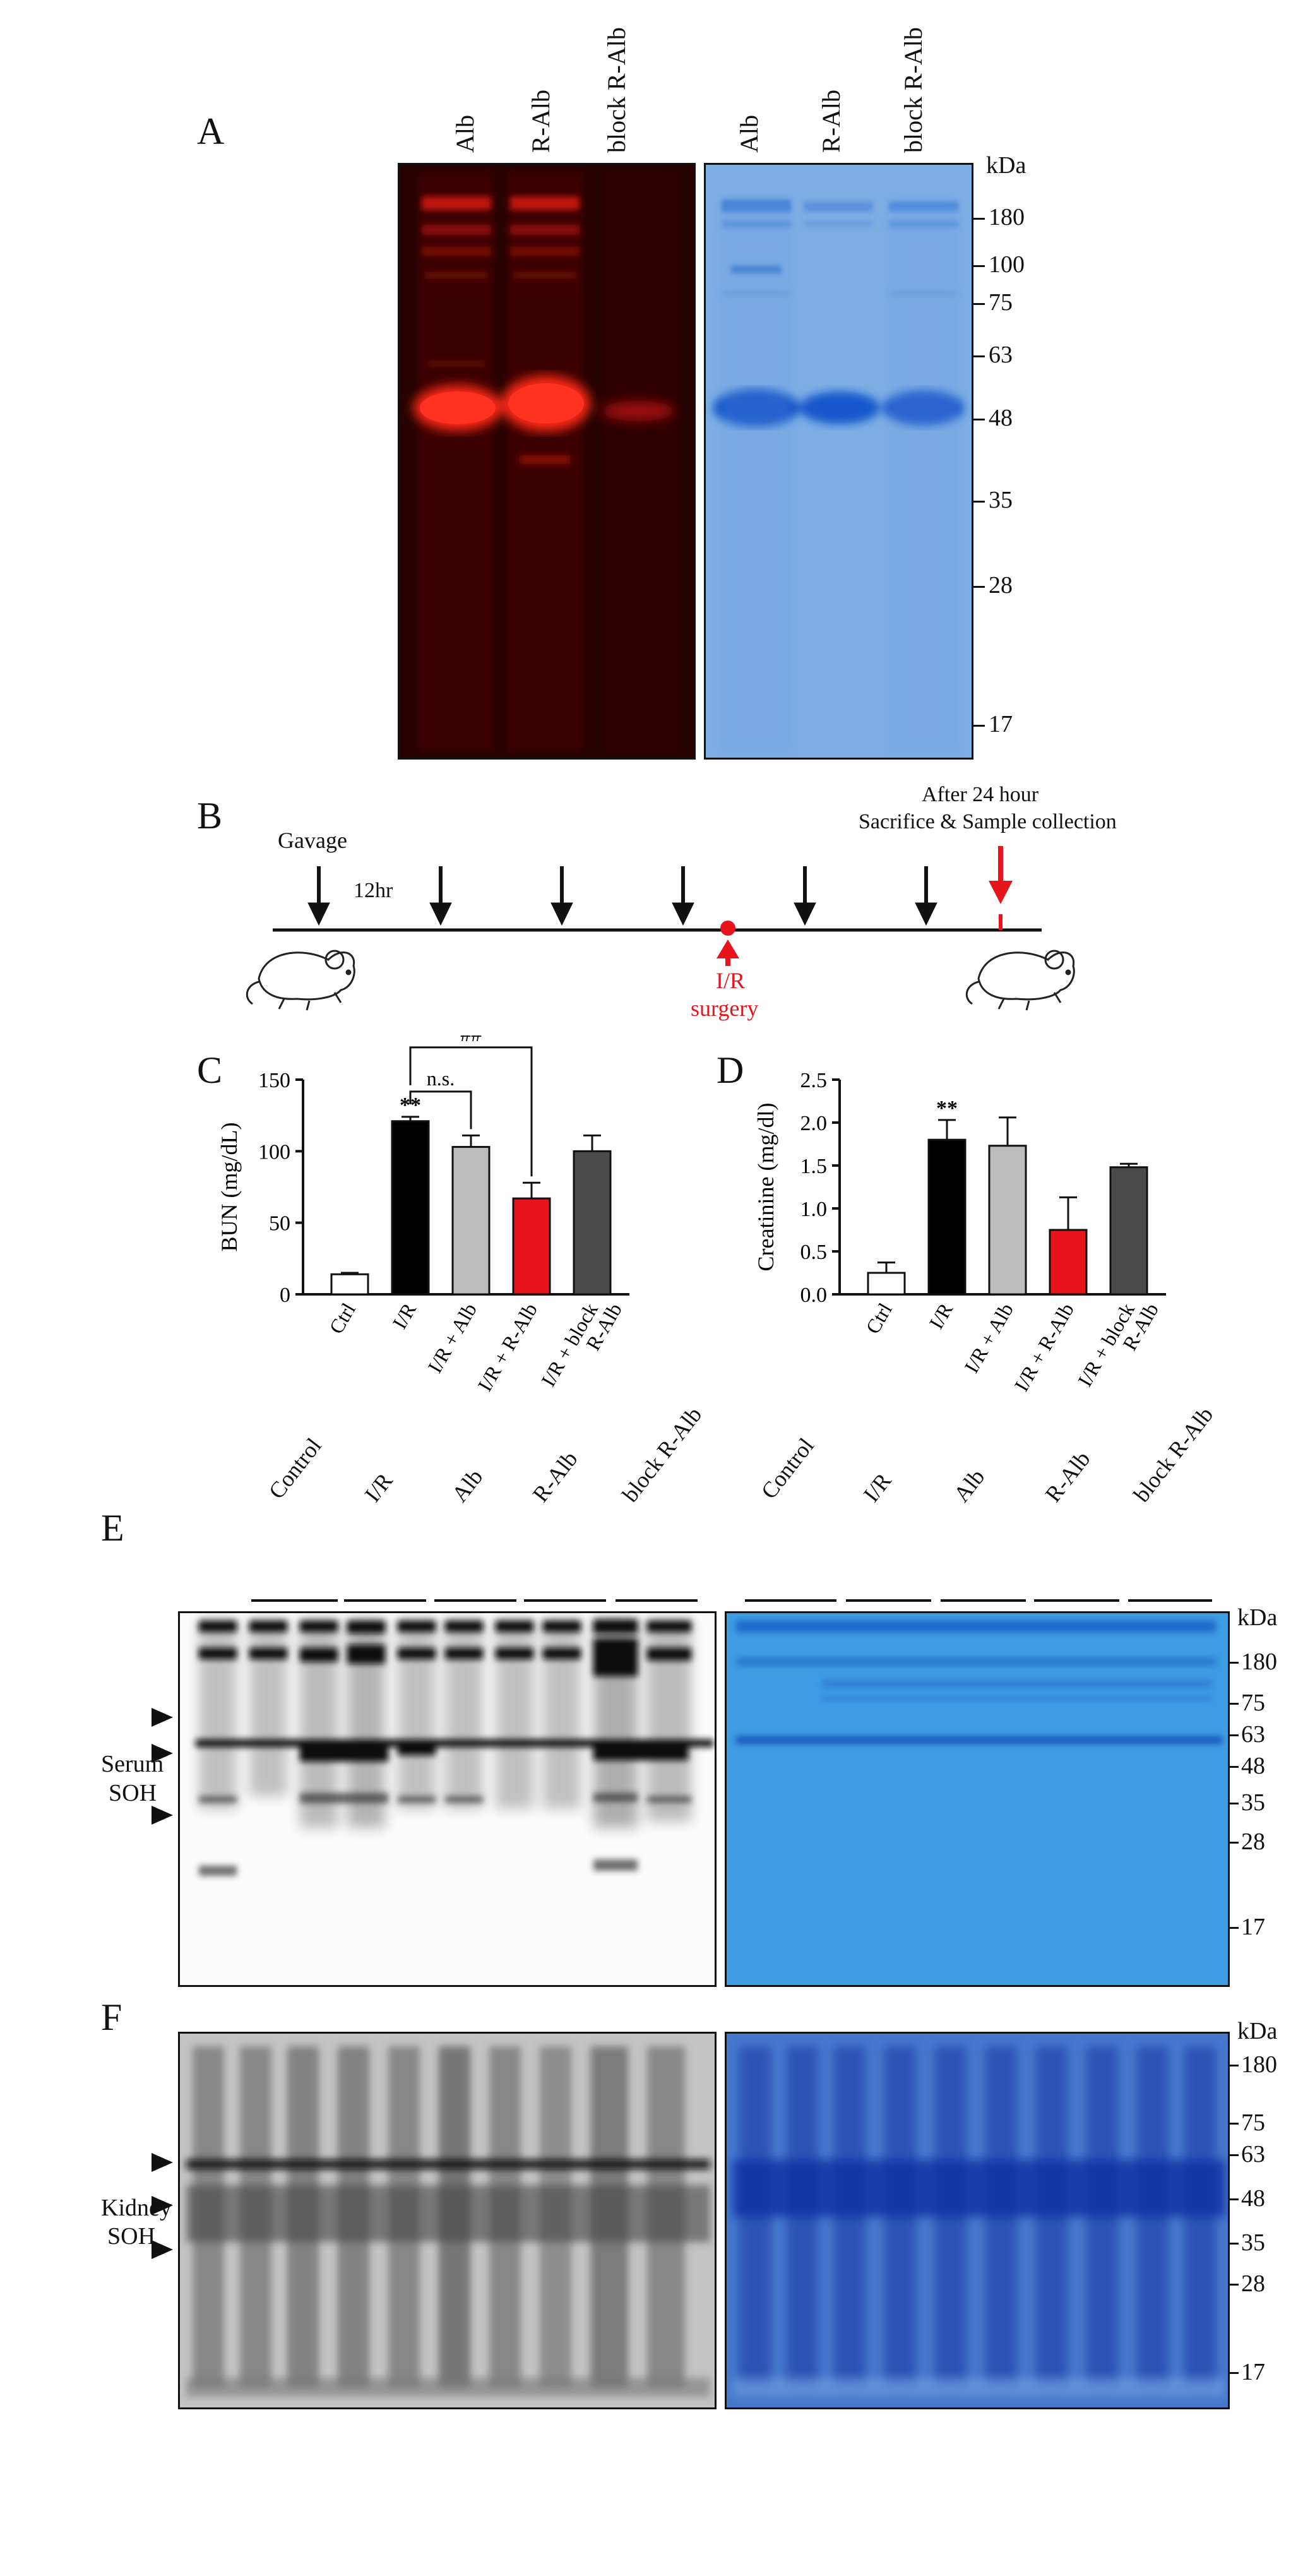  I want to click on kda-label-e: kDa, so click(1257, 1617).